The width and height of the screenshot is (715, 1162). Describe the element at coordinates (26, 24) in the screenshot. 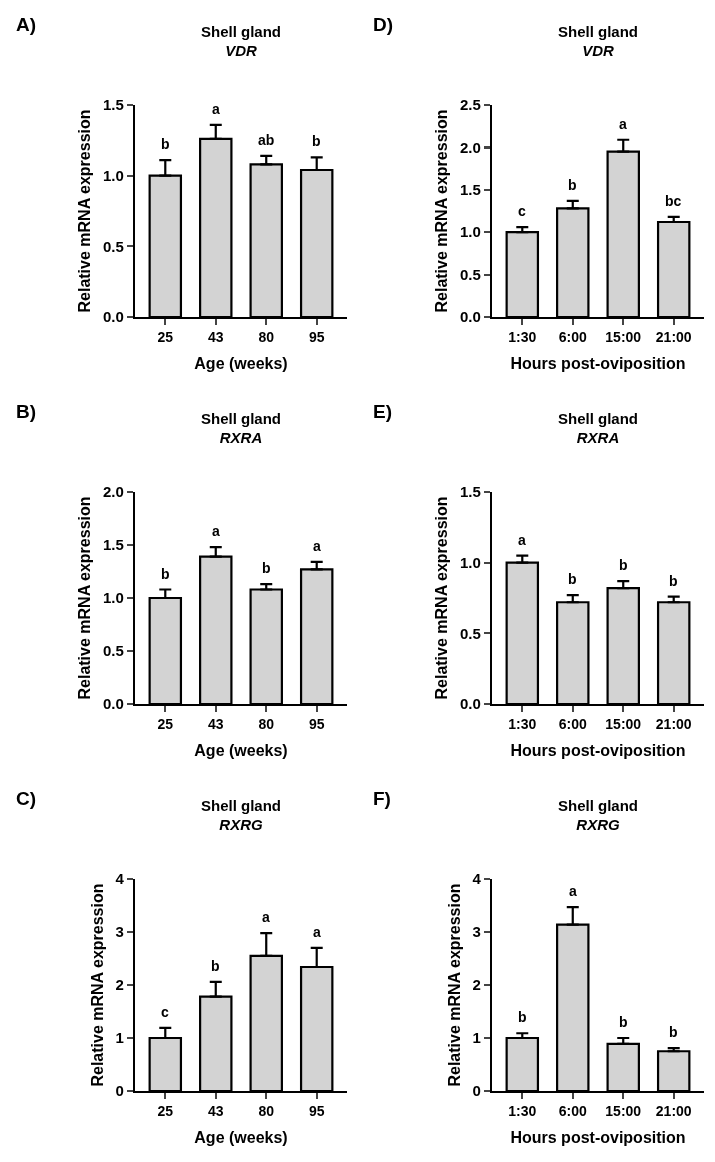

I see `text: A)` at that location.